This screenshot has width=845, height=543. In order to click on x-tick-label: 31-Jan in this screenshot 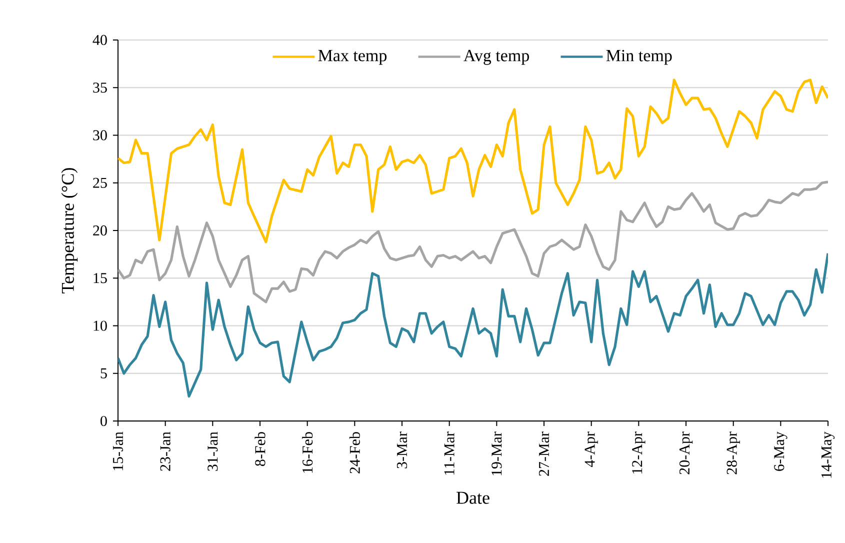, I will do `click(213, 451)`.